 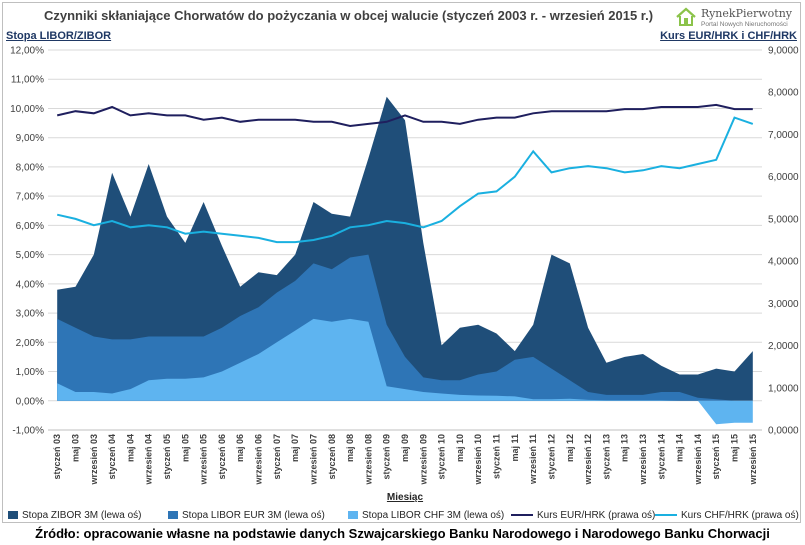 What do you see at coordinates (596, 515) in the screenshot?
I see `legend-label-eur-hrk: Kurs EUR/HRK (prawa oś)` at bounding box center [596, 515].